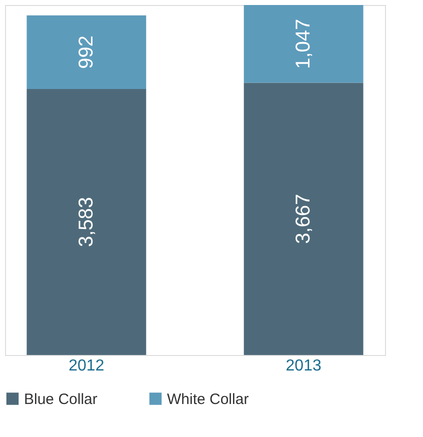 The height and width of the screenshot is (437, 423). I want to click on legend-label: Blue Collar, so click(61, 399).